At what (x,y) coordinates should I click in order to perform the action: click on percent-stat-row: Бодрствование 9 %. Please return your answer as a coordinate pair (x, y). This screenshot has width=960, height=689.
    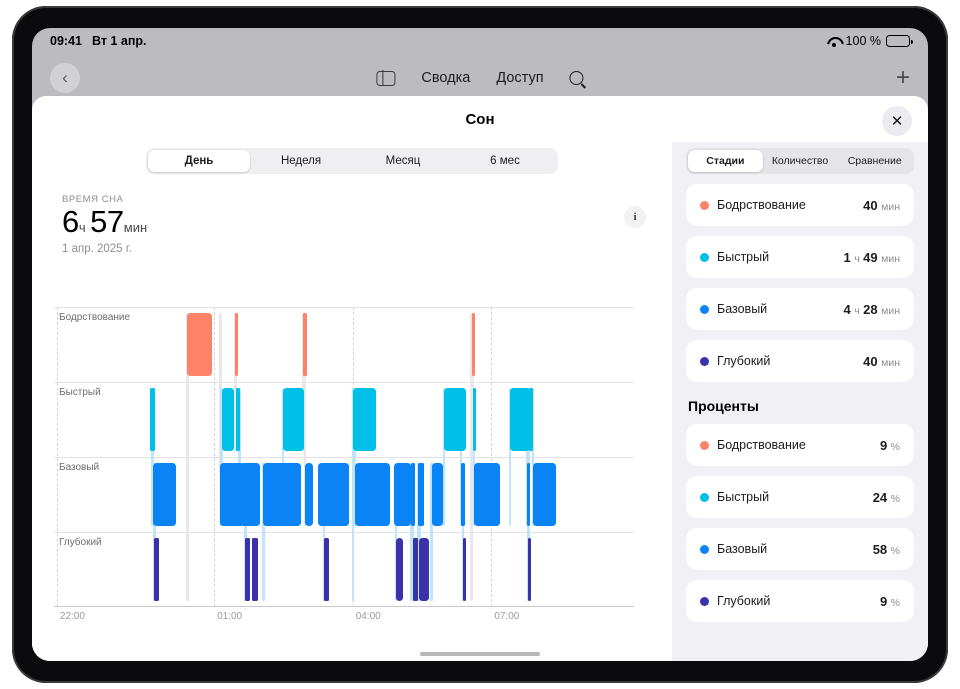
    Looking at the image, I should click on (800, 445).